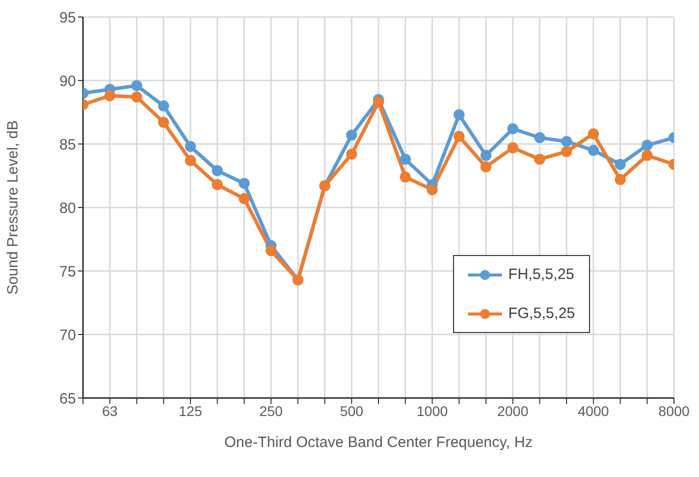 Image resolution: width=699 pixels, height=477 pixels. Describe the element at coordinates (67, 399) in the screenshot. I see `y-tick-label: 65` at that location.